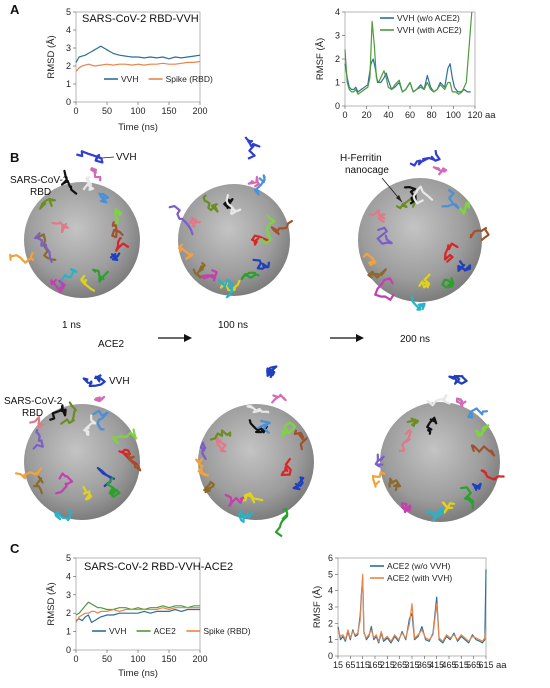  What do you see at coordinates (410, 115) in the screenshot?
I see `x-tick-label: 60` at bounding box center [410, 115].